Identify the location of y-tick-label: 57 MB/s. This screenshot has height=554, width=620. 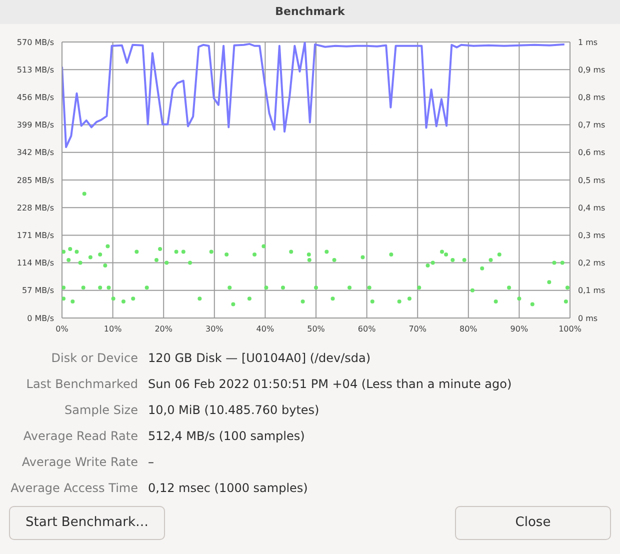
(38, 291).